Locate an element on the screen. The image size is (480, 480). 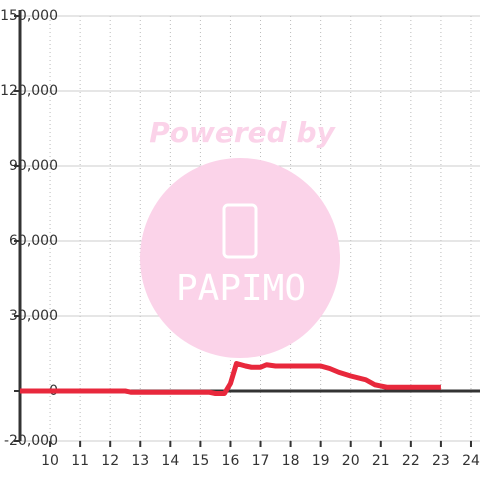
y-tick-label: 90,000 is located at coordinates (33, 166).